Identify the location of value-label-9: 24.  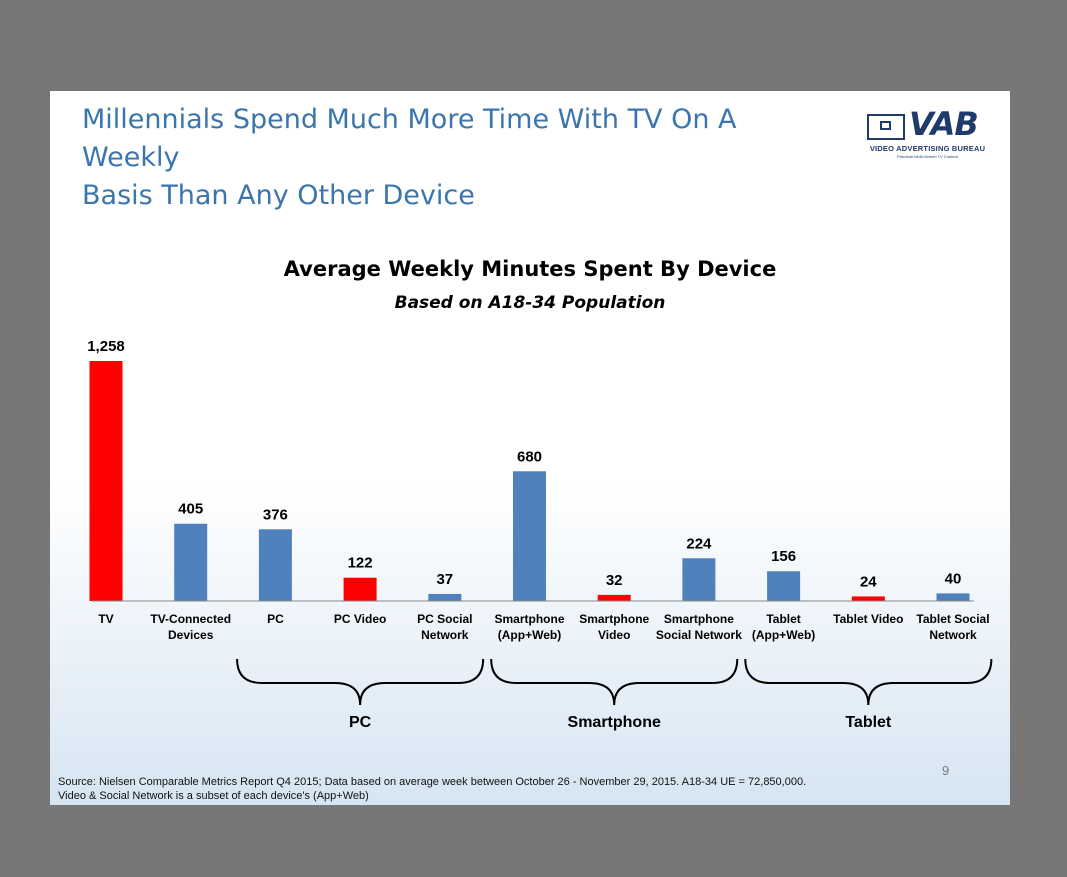
(868, 581).